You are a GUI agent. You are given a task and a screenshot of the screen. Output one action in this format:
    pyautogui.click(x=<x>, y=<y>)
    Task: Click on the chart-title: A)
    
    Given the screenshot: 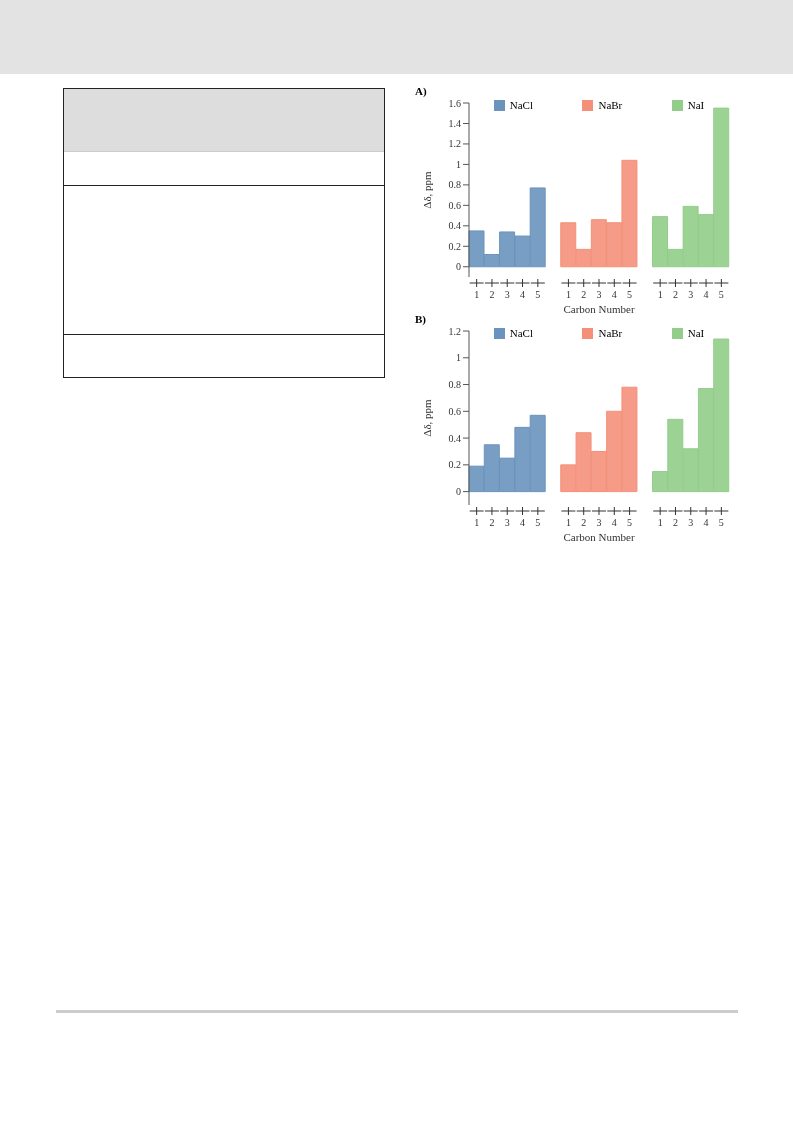 What is the action you would take?
    pyautogui.click(x=421, y=91)
    